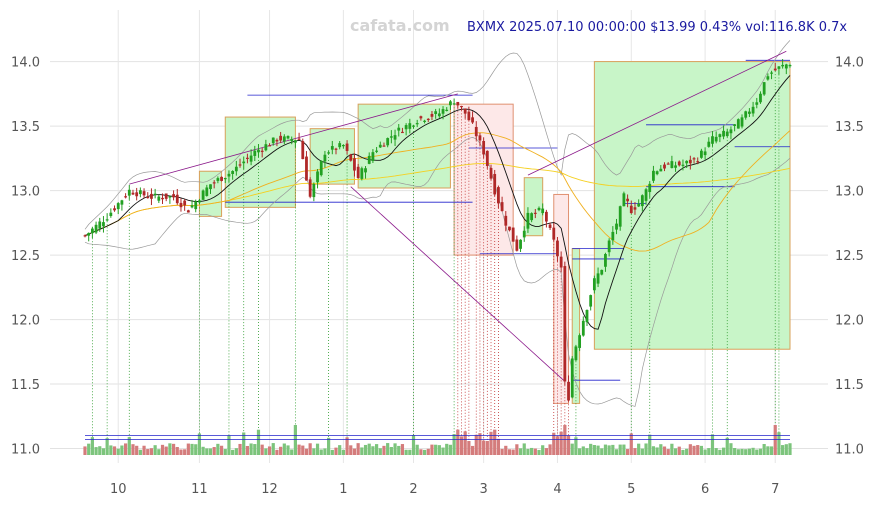 The height and width of the screenshot is (505, 881). What do you see at coordinates (849, 192) in the screenshot?
I see `y-tick-label-right: 13.0` at bounding box center [849, 192].